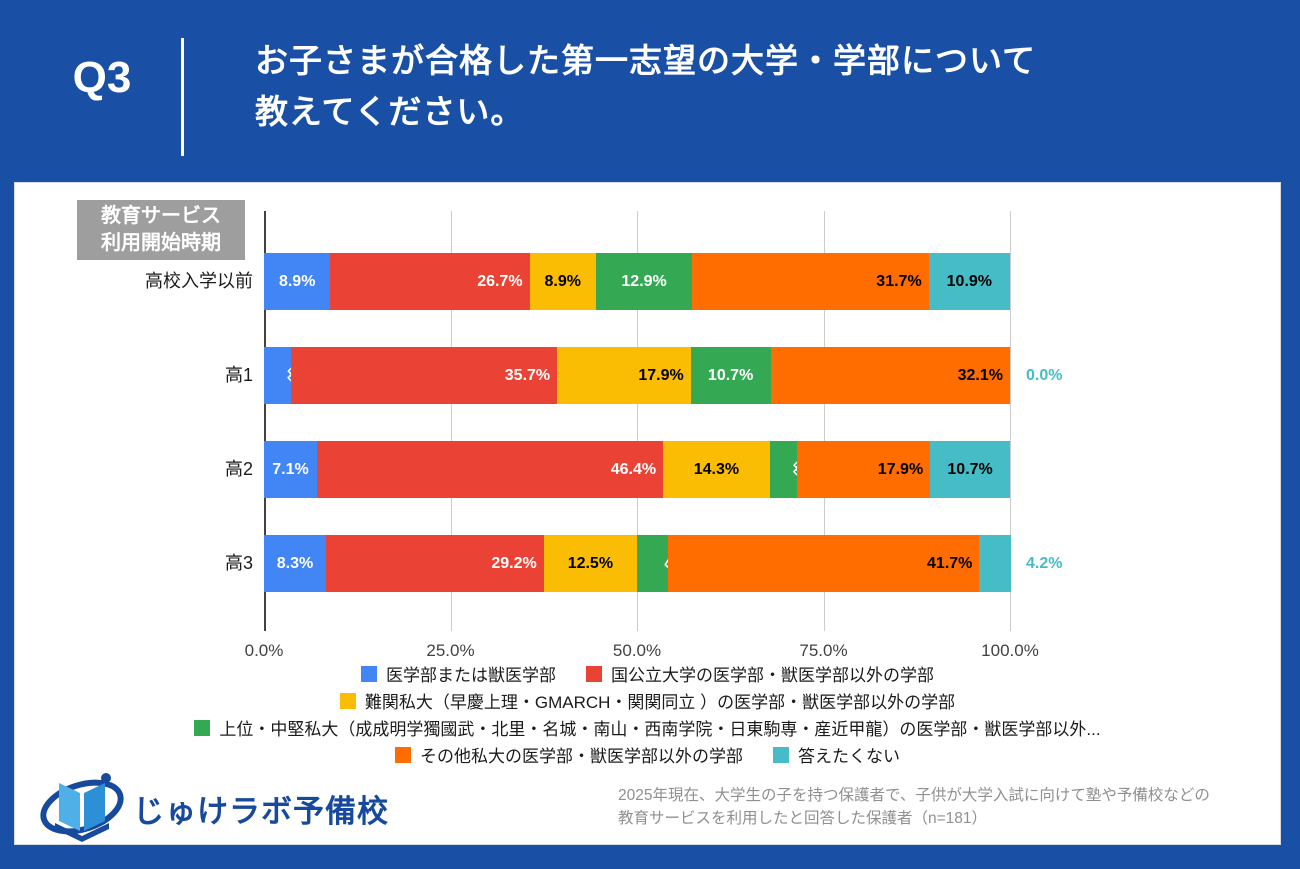 The width and height of the screenshot is (1300, 869). I want to click on legend-label: 難関私大（早慶上理・GMARCH・関関同立 ）の医学部・獣医学部以外の学部, so click(660, 702).